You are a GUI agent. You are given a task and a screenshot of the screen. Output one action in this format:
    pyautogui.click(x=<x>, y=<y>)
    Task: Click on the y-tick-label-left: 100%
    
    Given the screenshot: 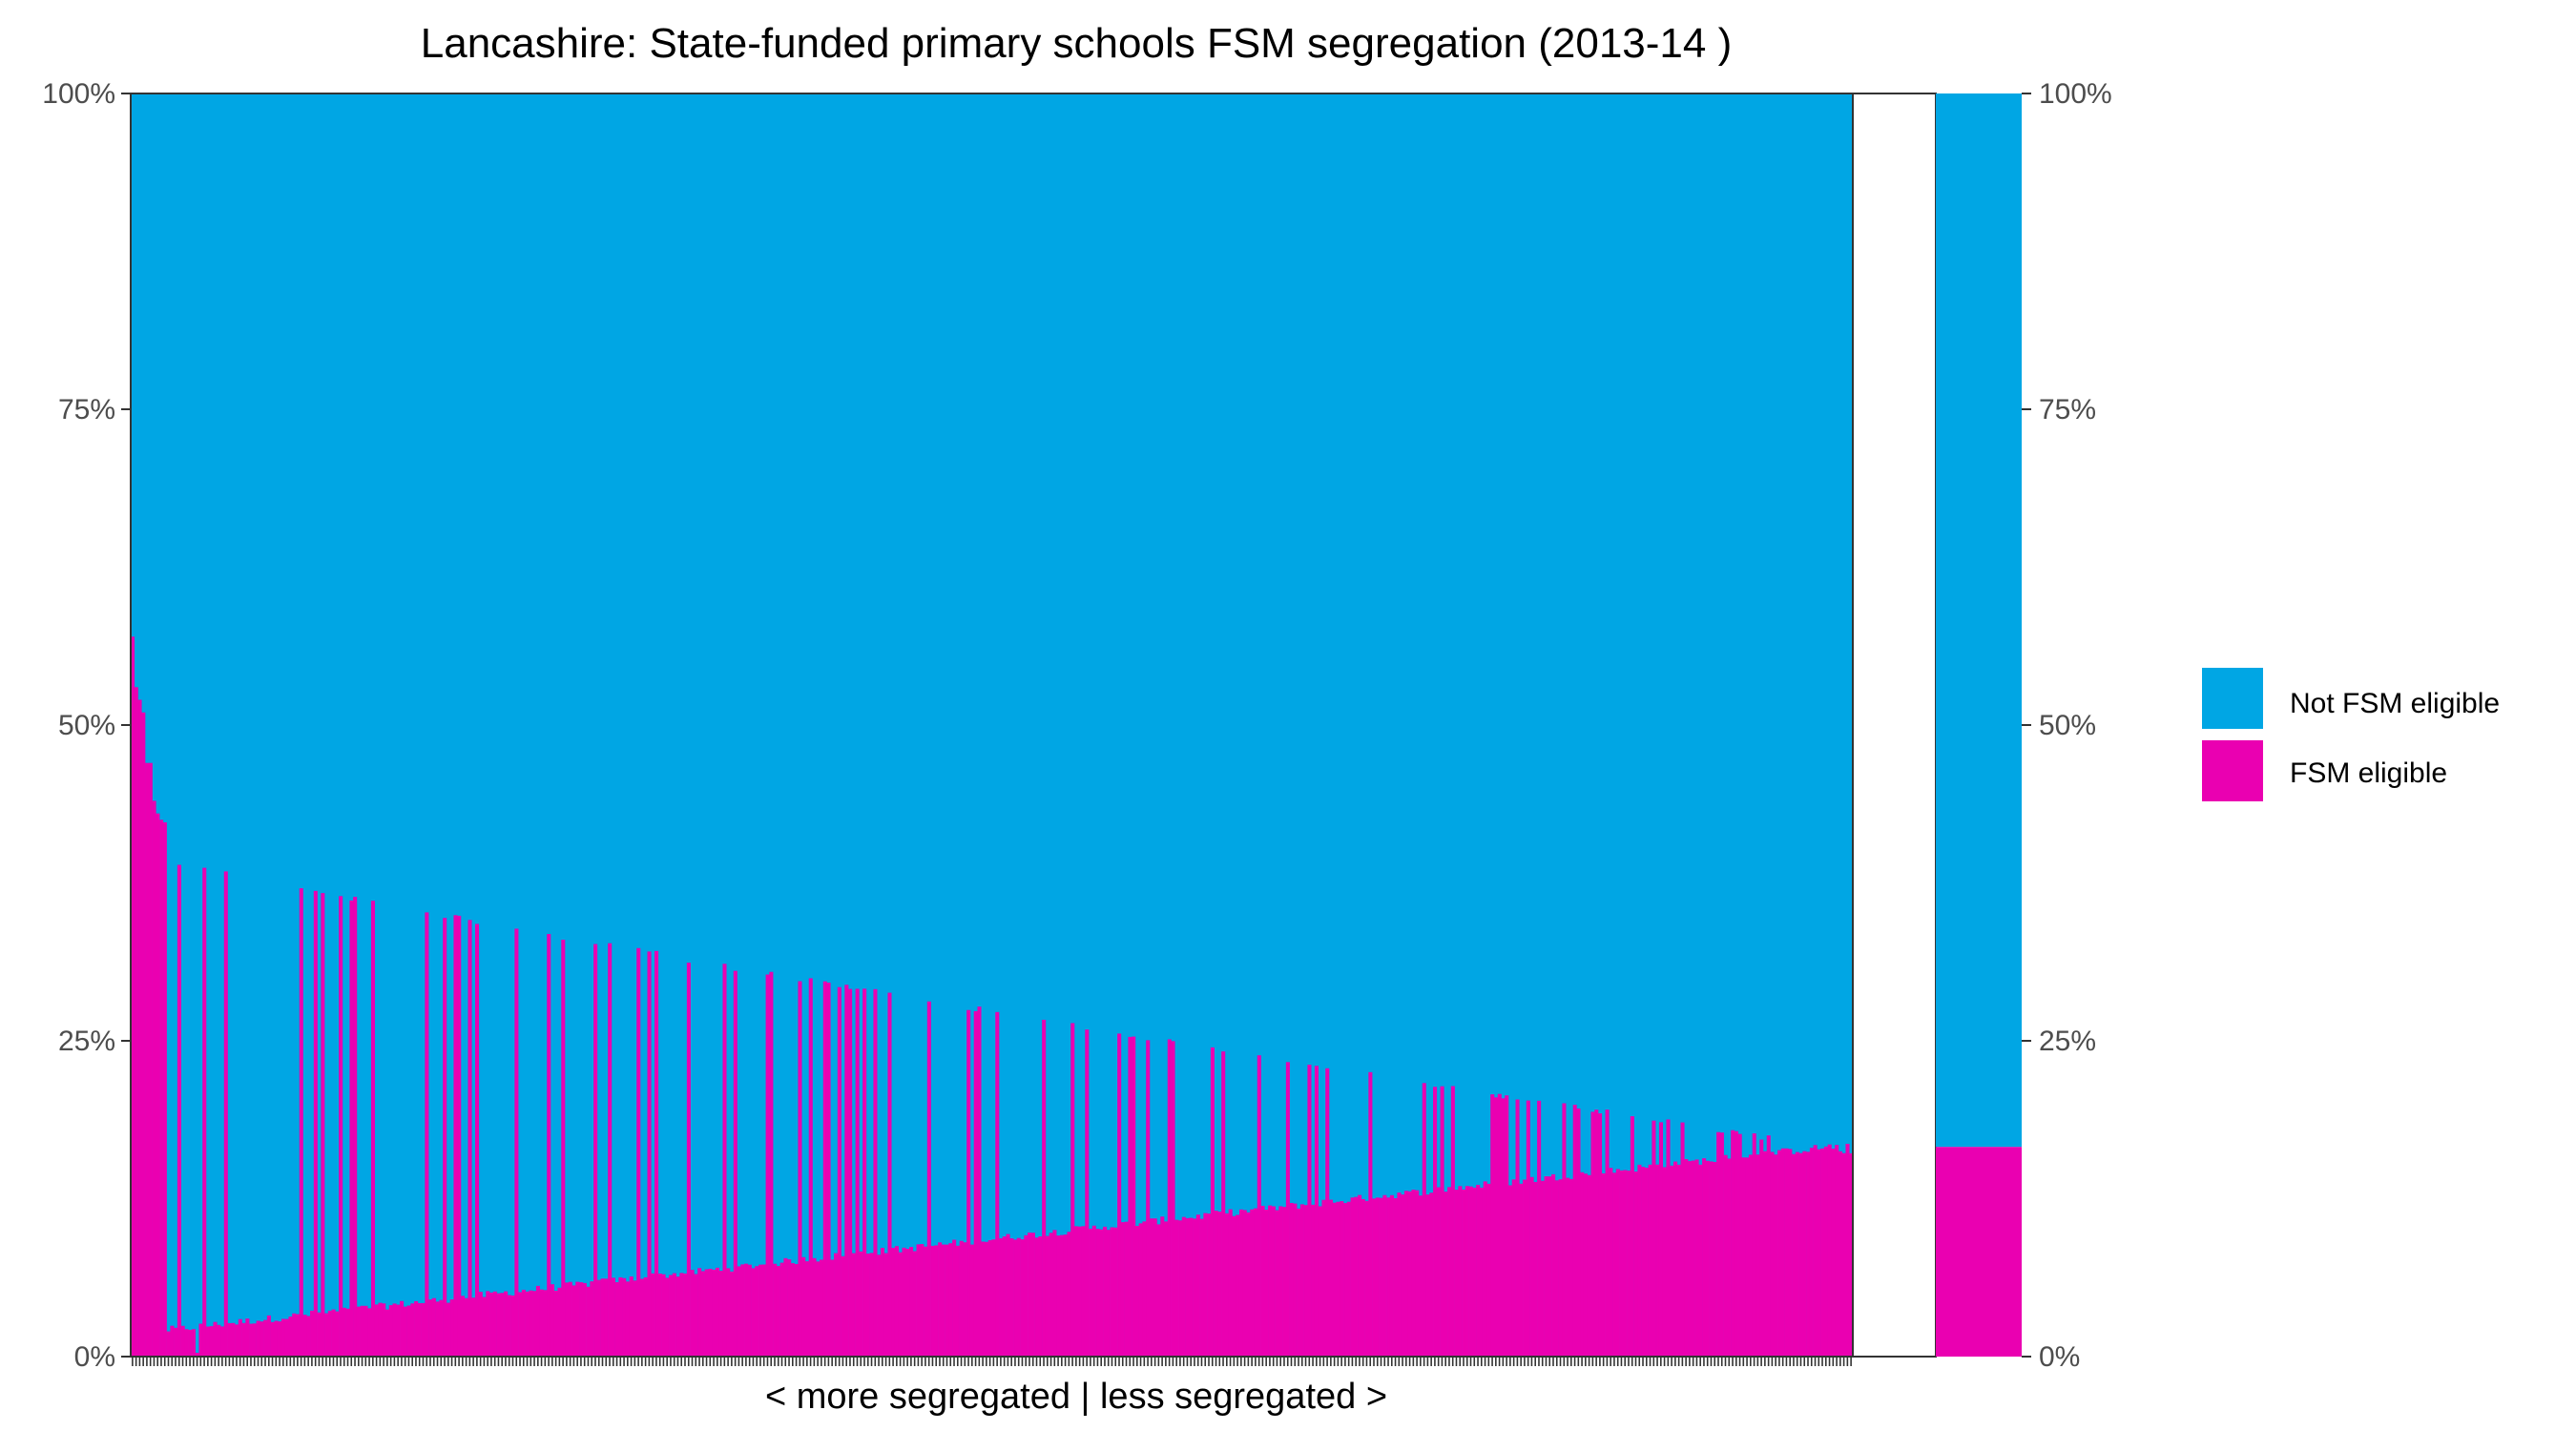 What is the action you would take?
    pyautogui.click(x=78, y=94)
    